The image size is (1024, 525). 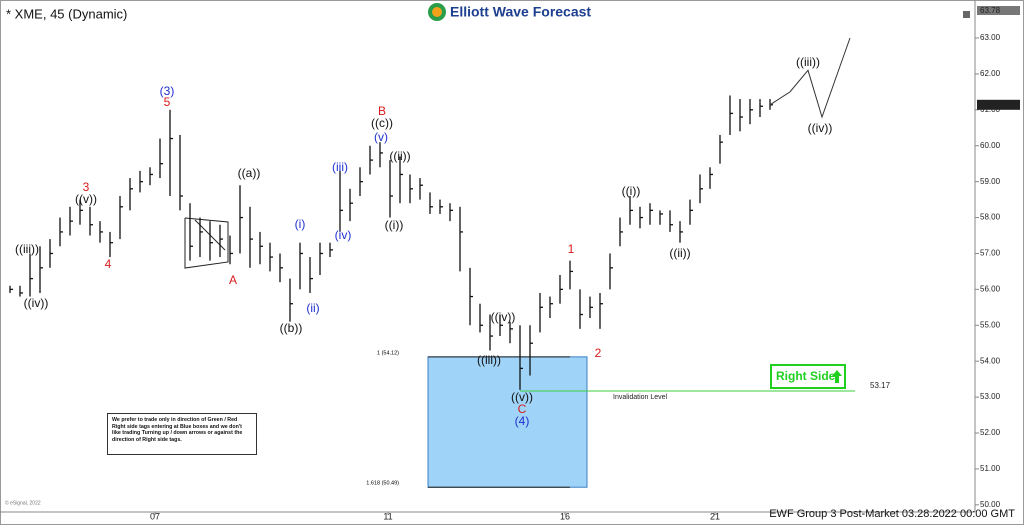 I want to click on right-side-tag: Right Side, so click(x=808, y=376).